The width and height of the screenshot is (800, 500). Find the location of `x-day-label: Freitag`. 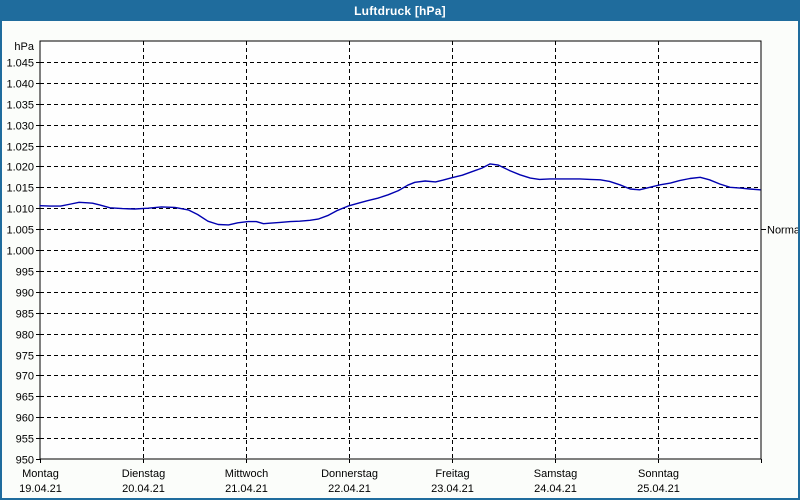

x-day-label: Freitag is located at coordinates (452, 474).